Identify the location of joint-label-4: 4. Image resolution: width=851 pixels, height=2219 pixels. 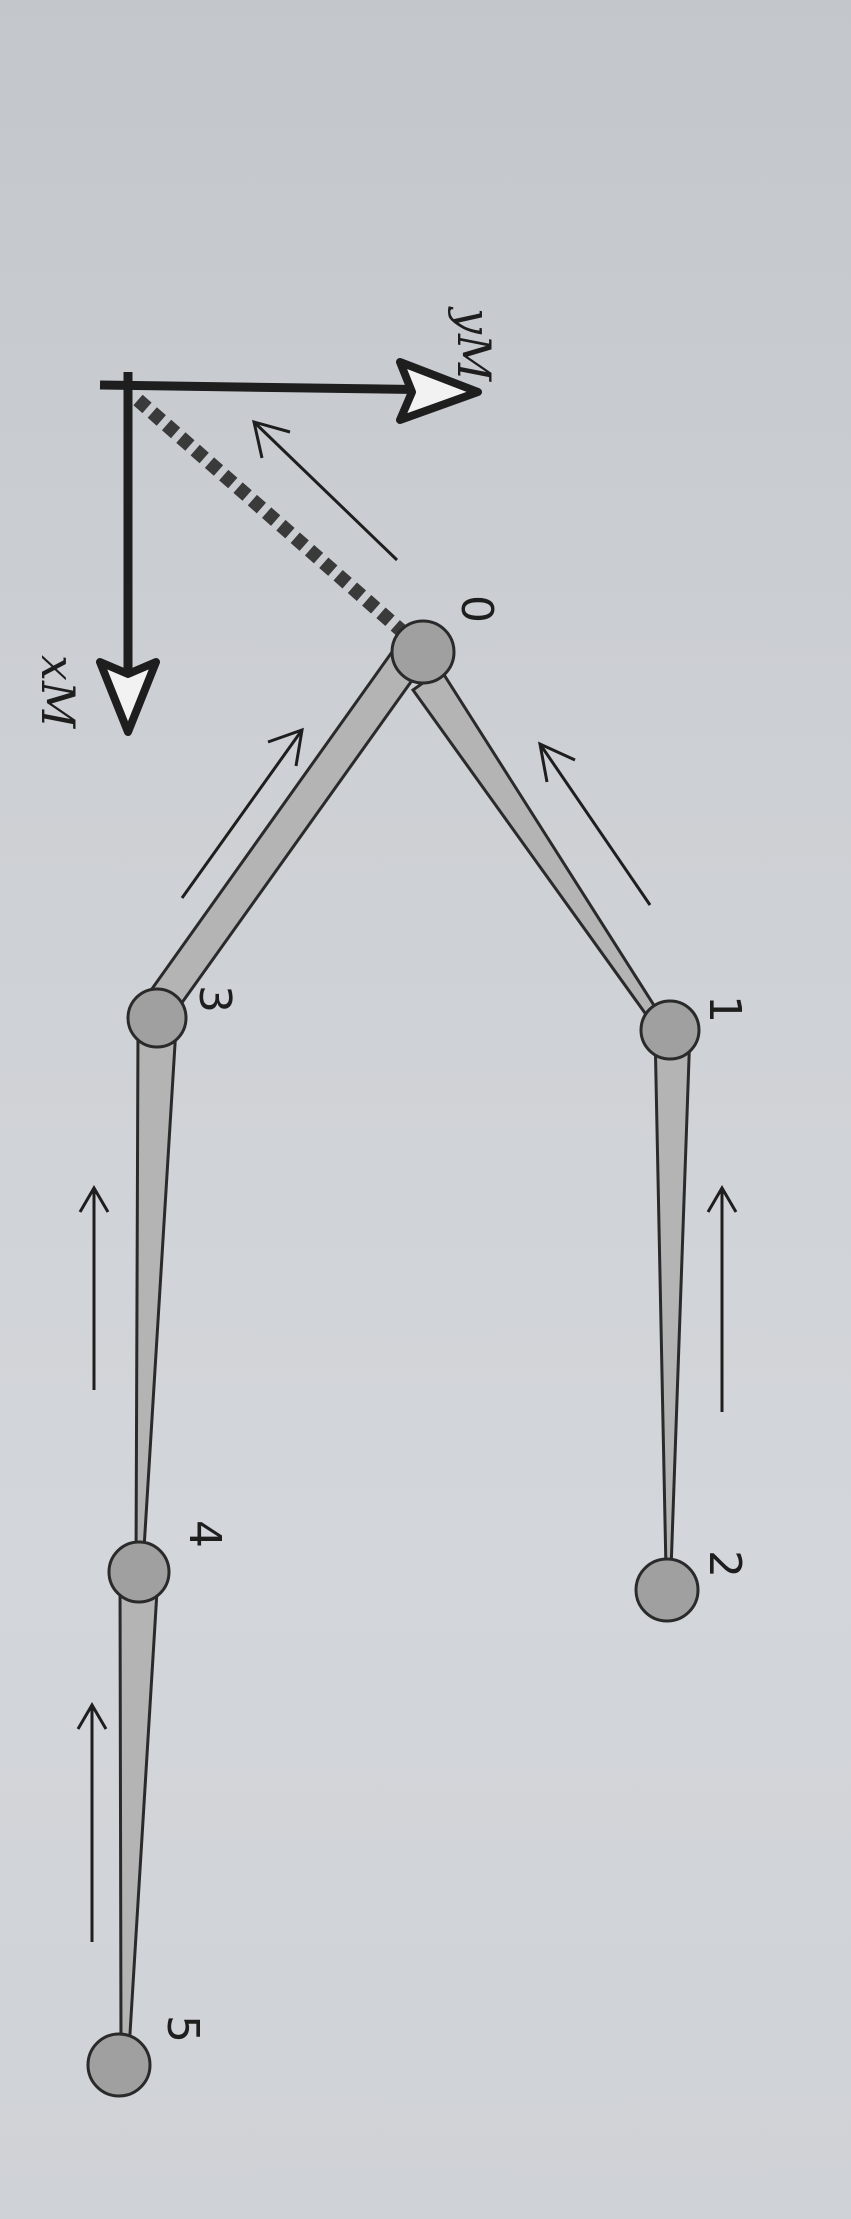
(204, 1534).